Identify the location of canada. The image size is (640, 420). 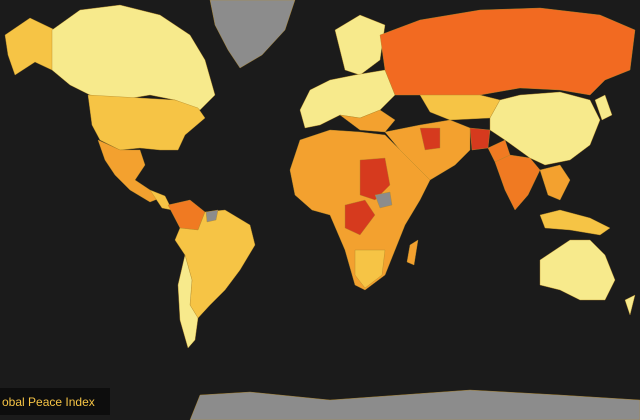
(133, 57).